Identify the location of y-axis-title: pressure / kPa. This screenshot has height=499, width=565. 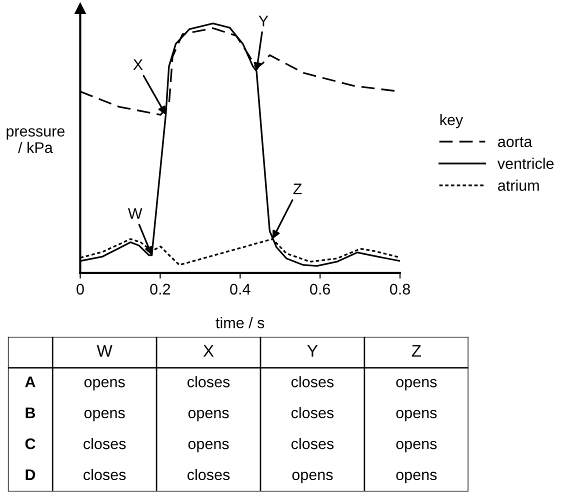
(35, 141).